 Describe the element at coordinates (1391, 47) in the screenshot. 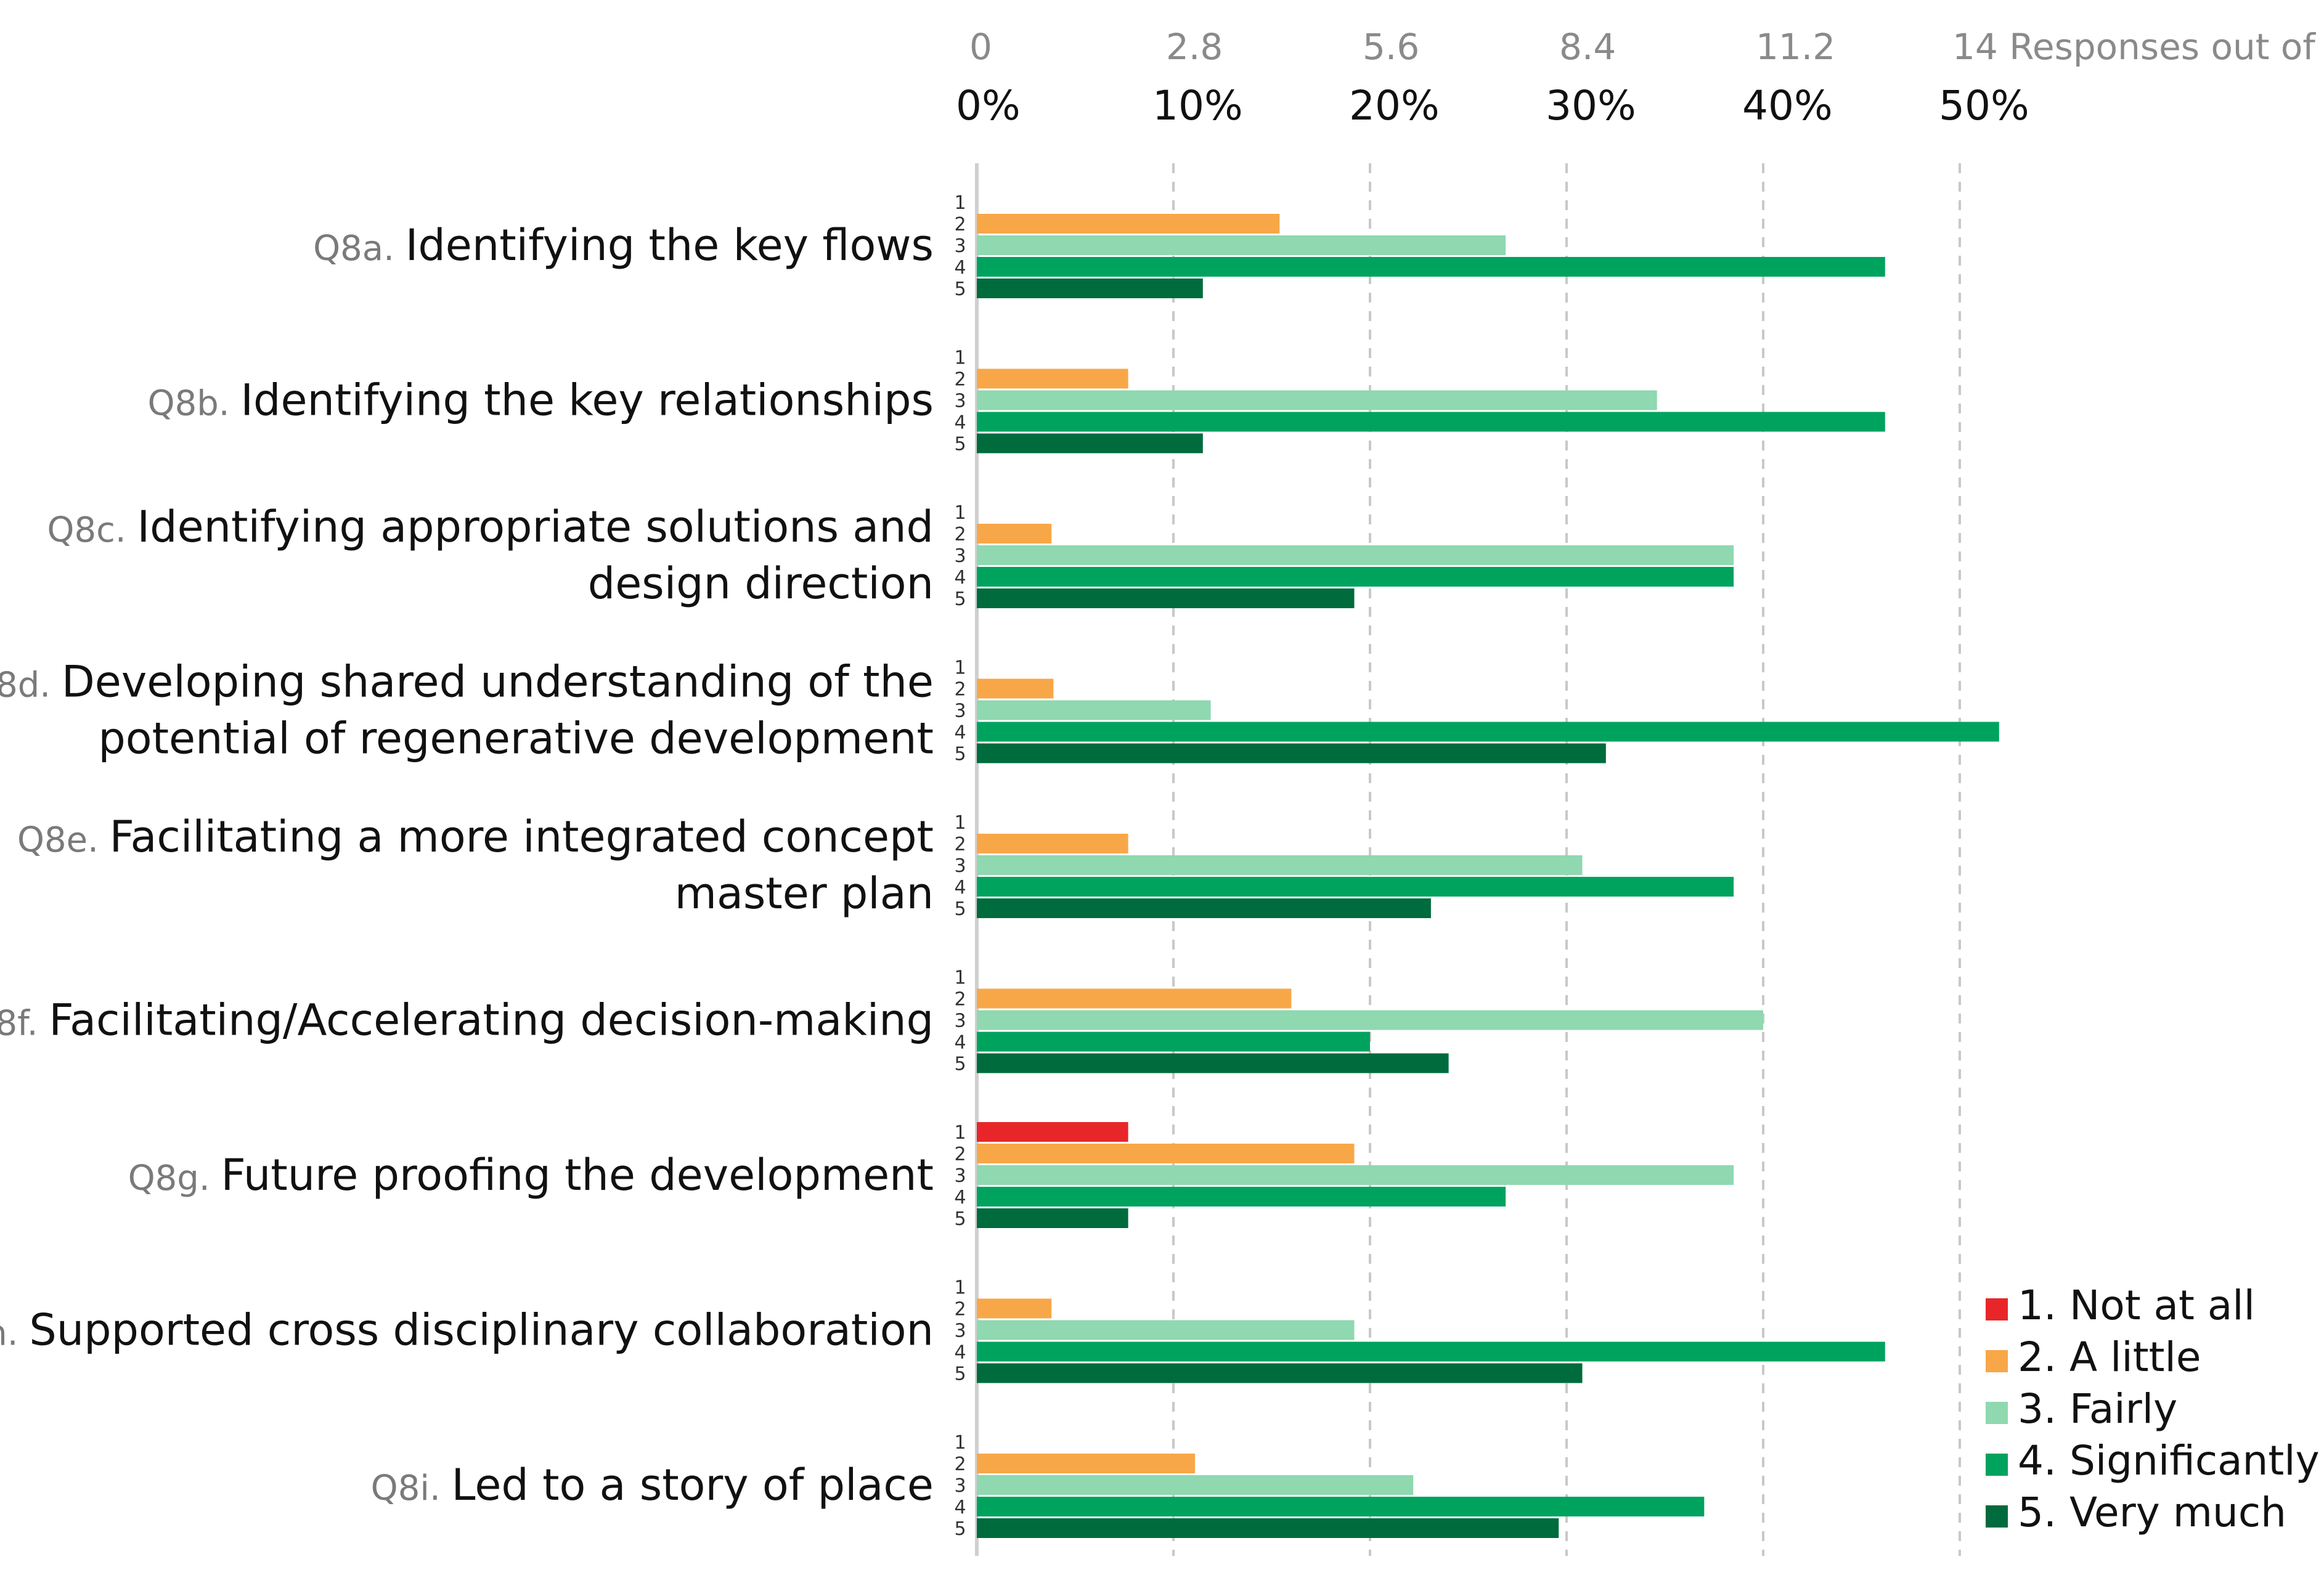

I see `responses-tick-label: 5.6` at that location.